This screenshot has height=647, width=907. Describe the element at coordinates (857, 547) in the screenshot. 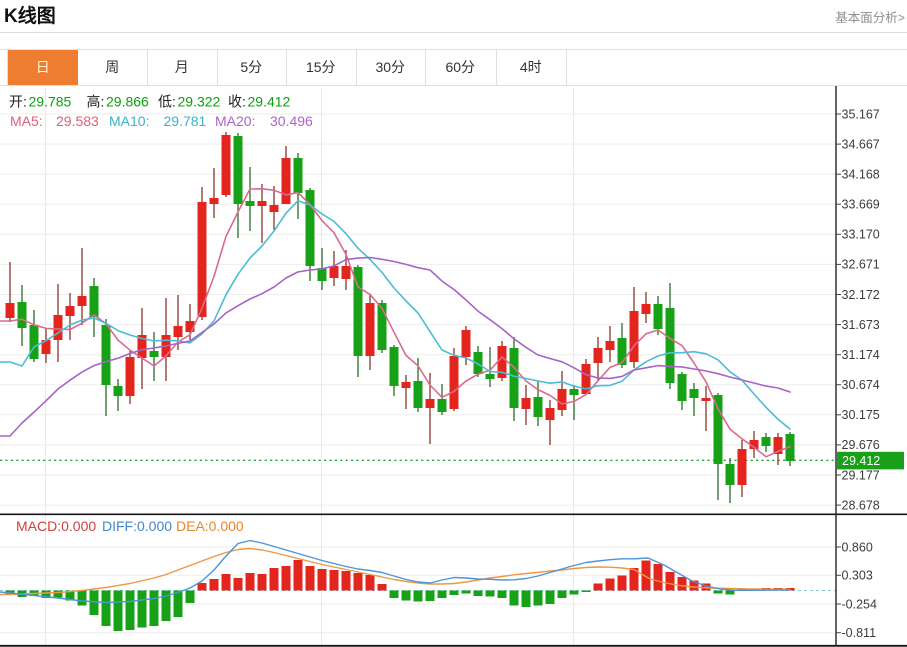

I see `svg-text: 0.860` at that location.